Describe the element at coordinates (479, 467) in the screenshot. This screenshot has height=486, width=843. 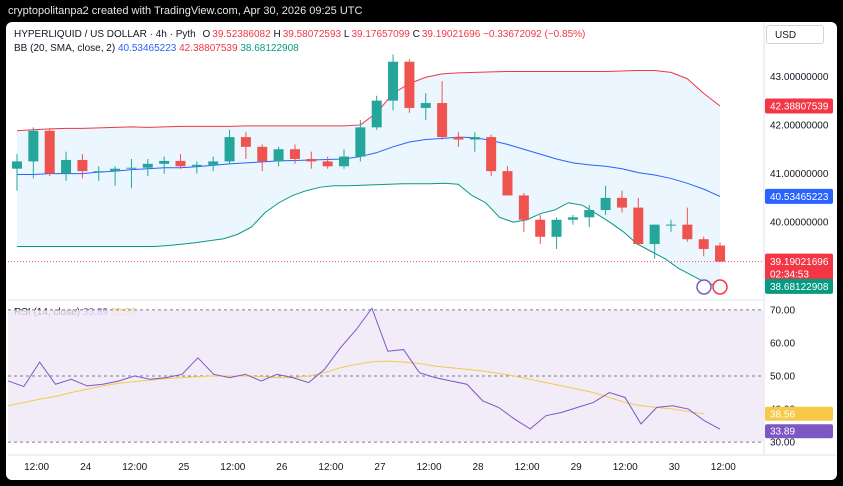
I see `time-tick-label: 28` at that location.